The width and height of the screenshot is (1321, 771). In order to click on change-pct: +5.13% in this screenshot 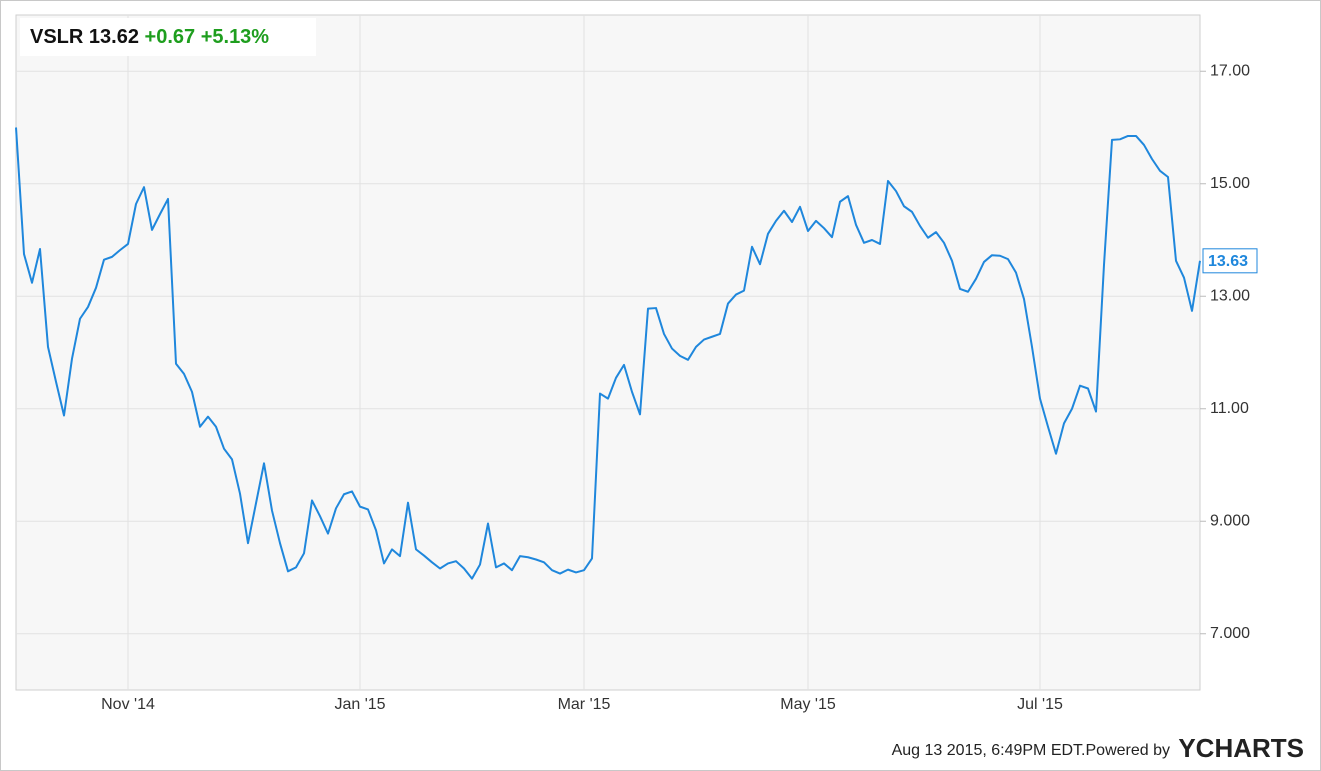, I will do `click(235, 37)`.